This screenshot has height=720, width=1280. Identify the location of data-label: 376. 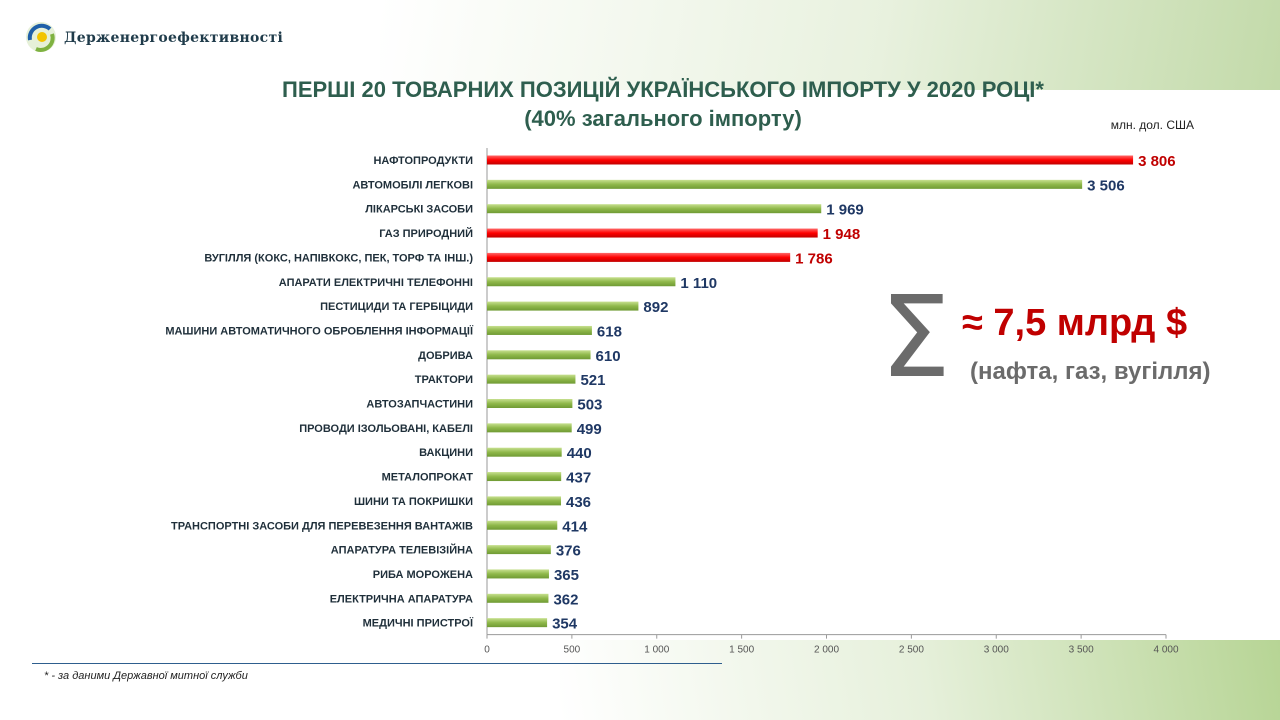
(568, 551).